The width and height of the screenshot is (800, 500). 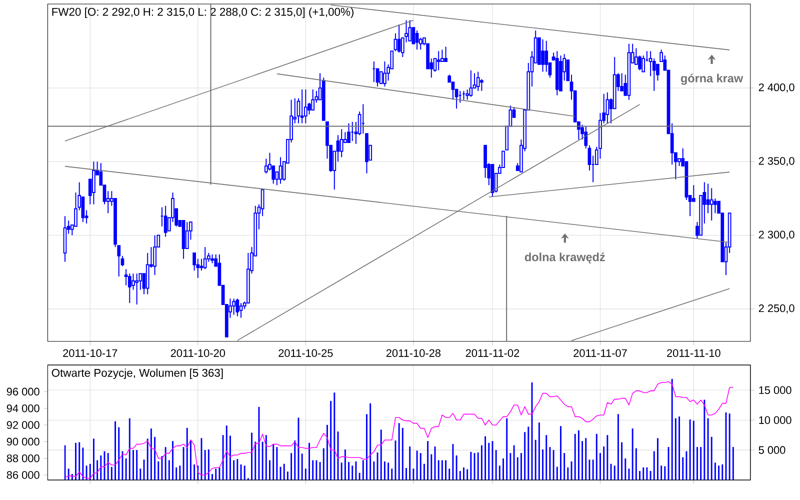 What do you see at coordinates (712, 79) in the screenshot?
I see `annotation: górna kraw` at bounding box center [712, 79].